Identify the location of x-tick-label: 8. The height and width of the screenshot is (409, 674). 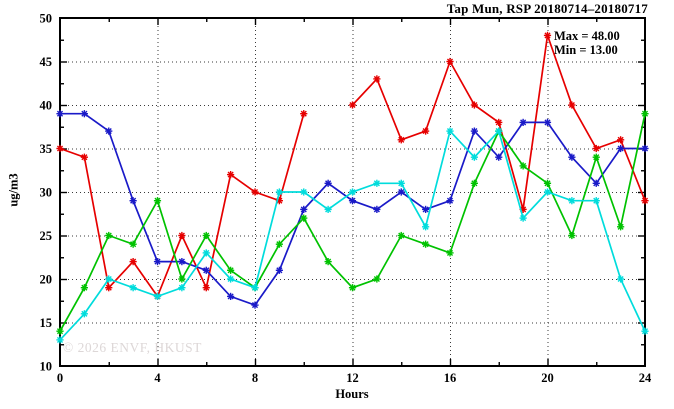
(255, 378).